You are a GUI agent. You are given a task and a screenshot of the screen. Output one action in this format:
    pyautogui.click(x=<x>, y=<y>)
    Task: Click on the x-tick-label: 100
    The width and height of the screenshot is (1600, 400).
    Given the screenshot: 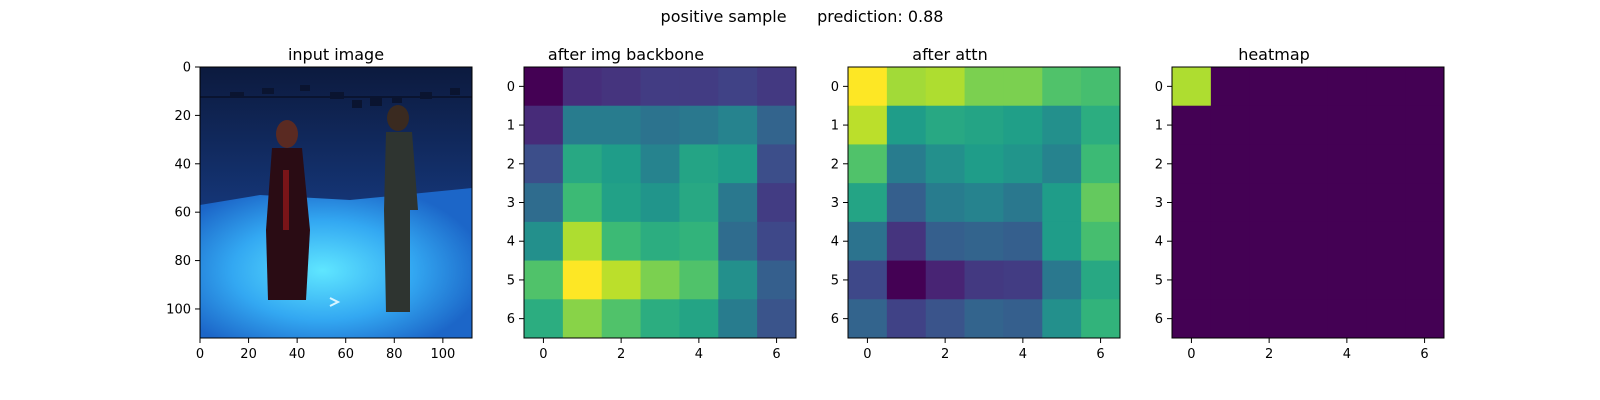 What is the action you would take?
    pyautogui.click(x=442, y=354)
    